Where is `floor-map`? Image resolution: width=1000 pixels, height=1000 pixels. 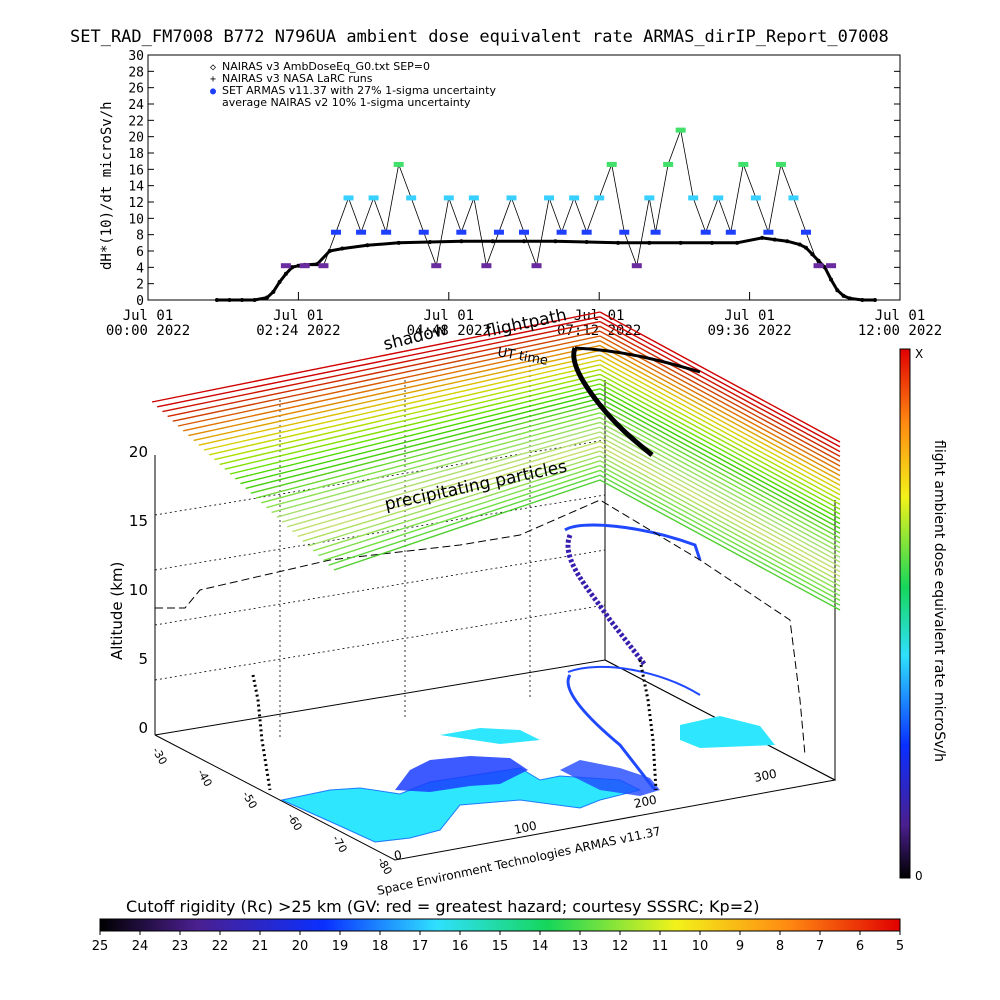
floor-map is located at coordinates (527, 779).